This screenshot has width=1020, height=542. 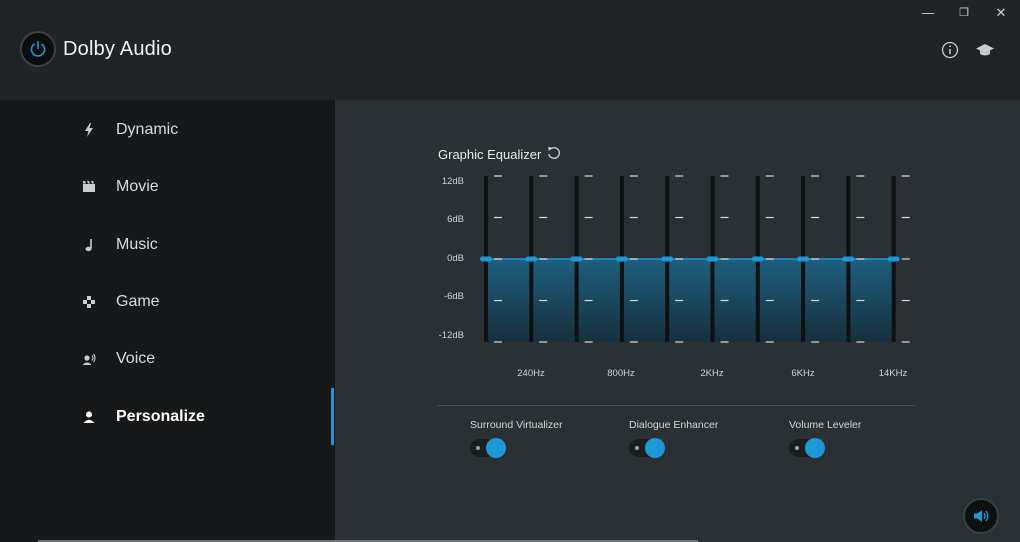 What do you see at coordinates (167, 187) in the screenshot?
I see `sidebar-item-movie: Movie` at bounding box center [167, 187].